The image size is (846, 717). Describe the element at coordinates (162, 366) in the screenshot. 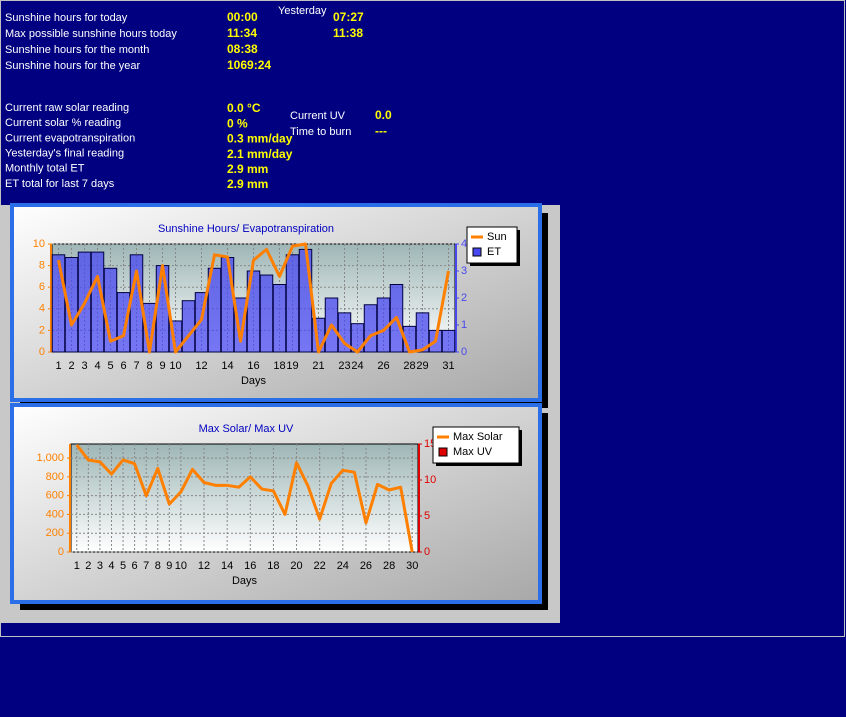

I see `x-tick-label: 9` at that location.